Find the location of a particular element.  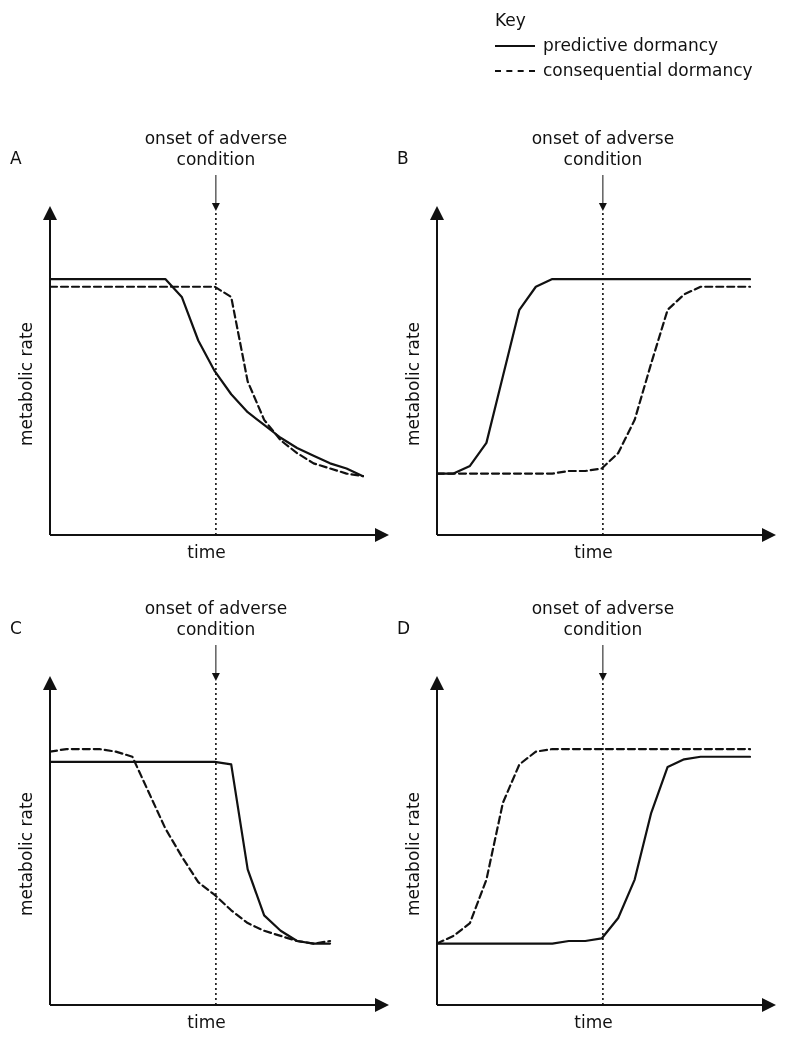

chart-title: A is located at coordinates (16, 157).